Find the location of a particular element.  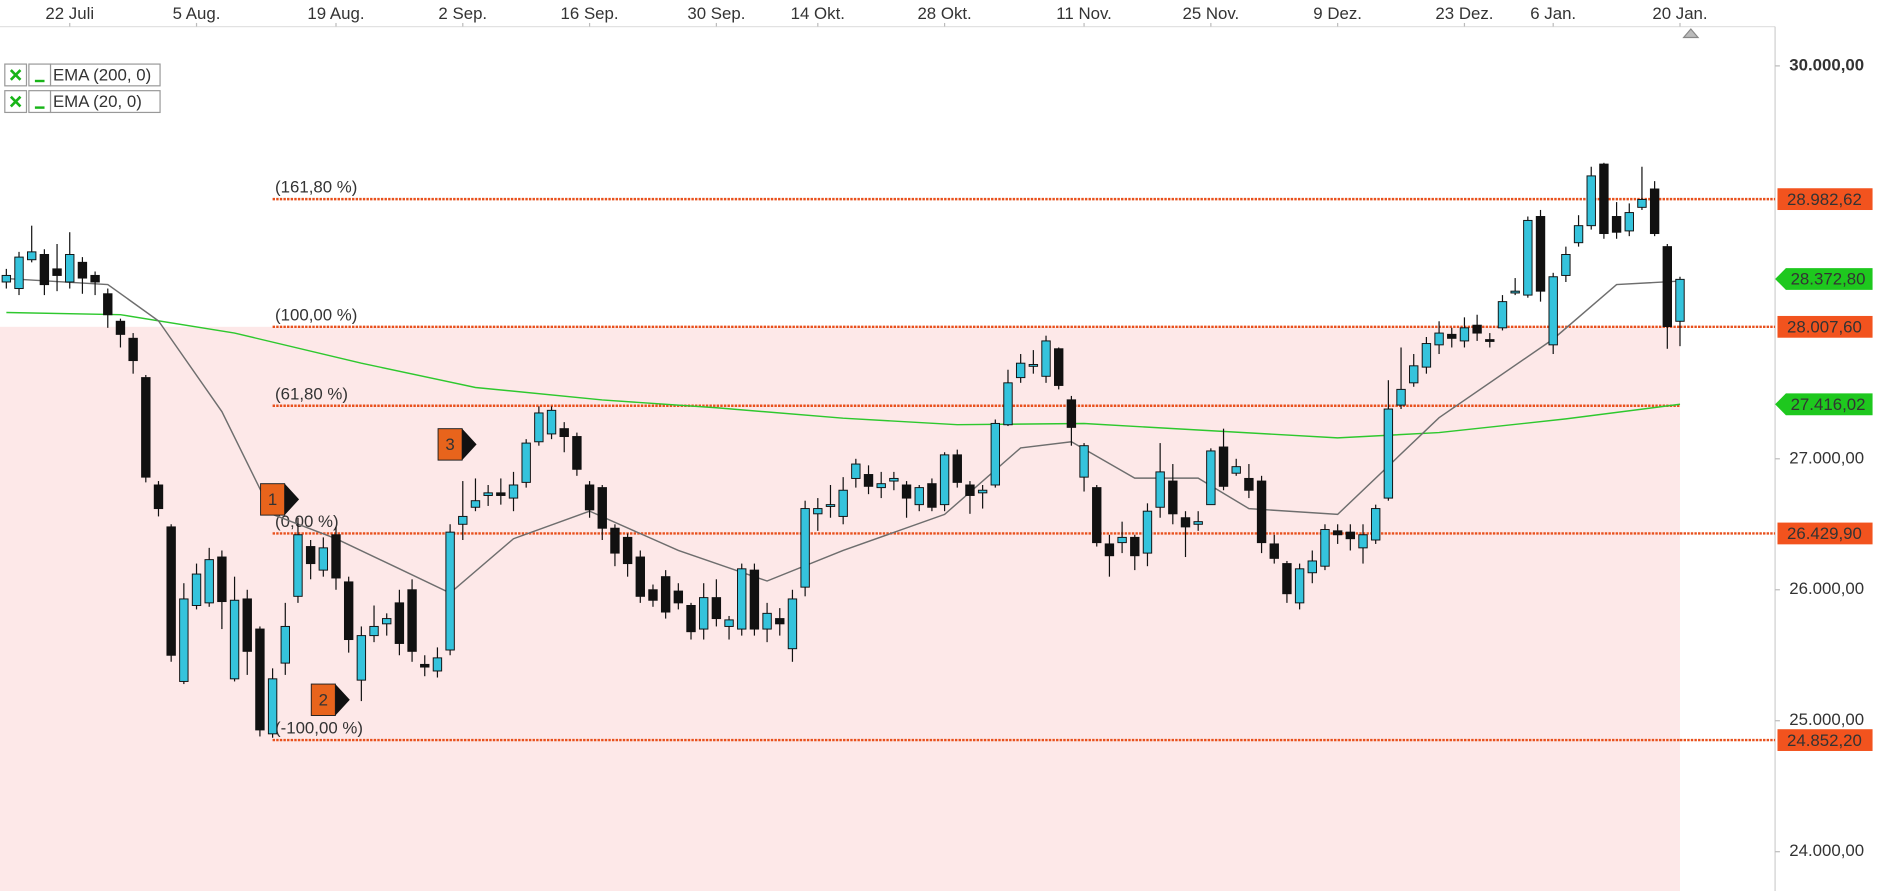

date-marker is located at coordinates (1691, 33).